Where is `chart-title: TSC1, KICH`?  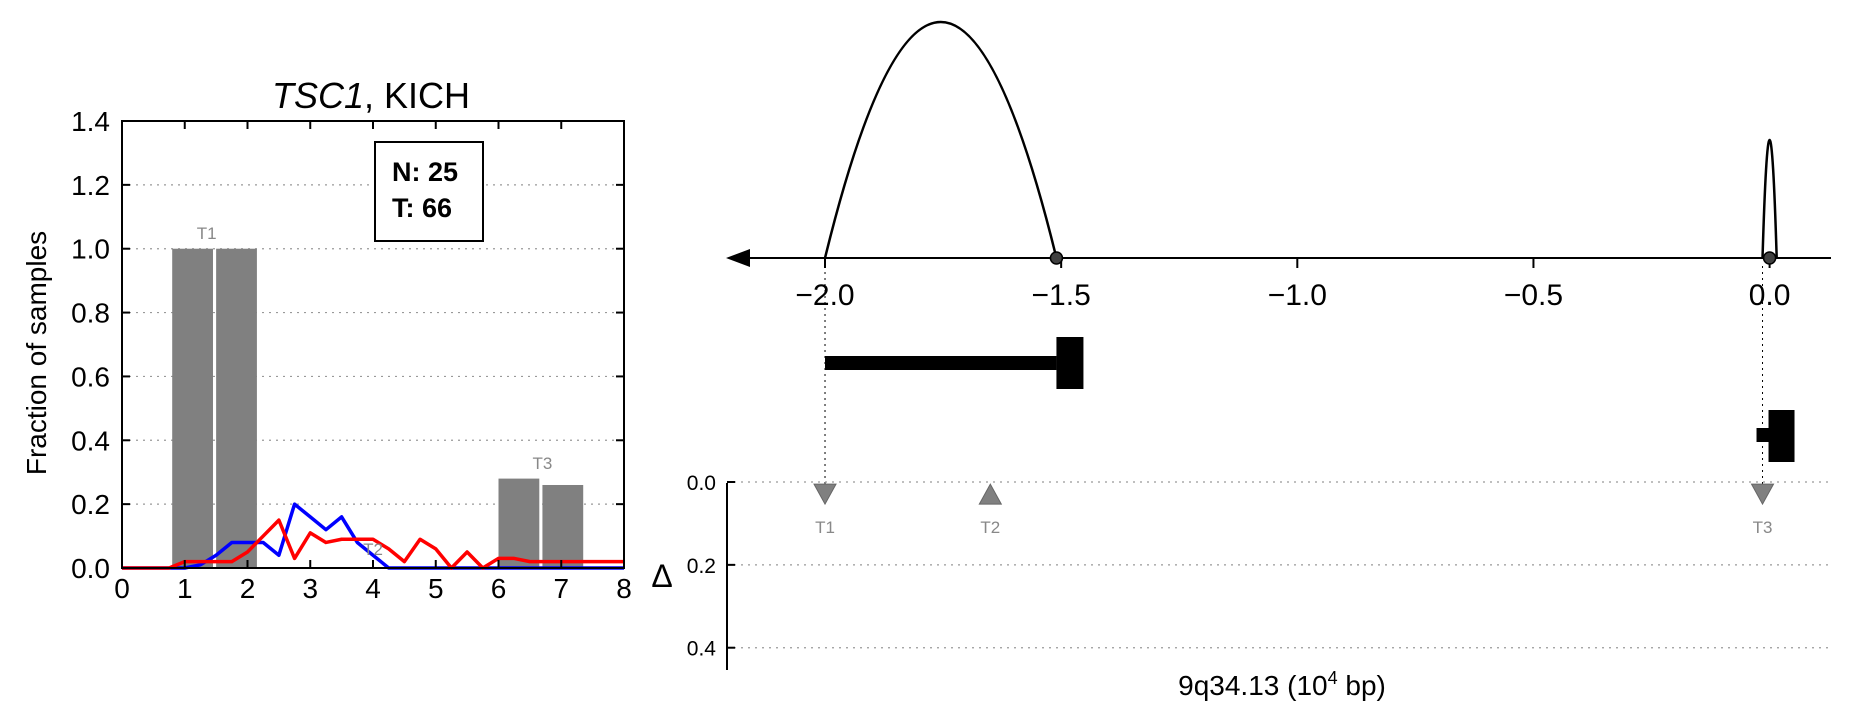
chart-title: TSC1, KICH is located at coordinates (371, 95).